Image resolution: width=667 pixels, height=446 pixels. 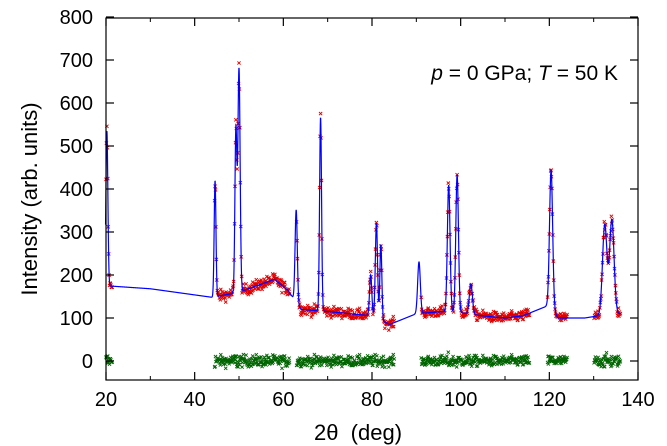 I want to click on x-tick-label: 100, so click(x=460, y=400).